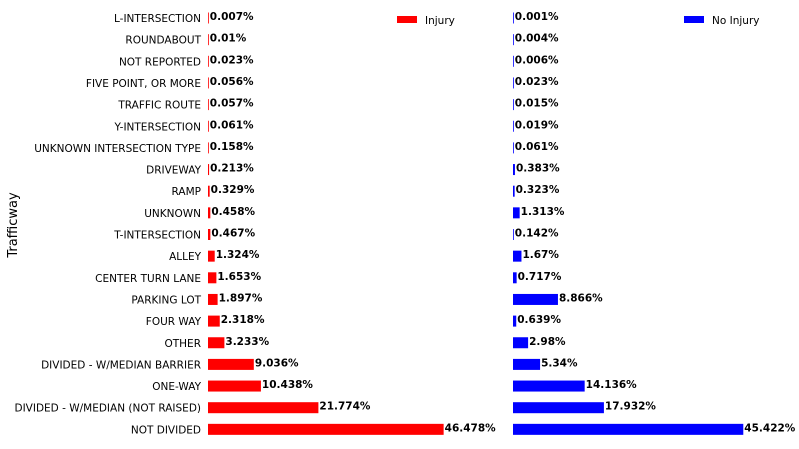 Image resolution: width=799 pixels, height=449 pixels. What do you see at coordinates (157, 236) in the screenshot?
I see `category-label: T-INTERSECTION` at bounding box center [157, 236].